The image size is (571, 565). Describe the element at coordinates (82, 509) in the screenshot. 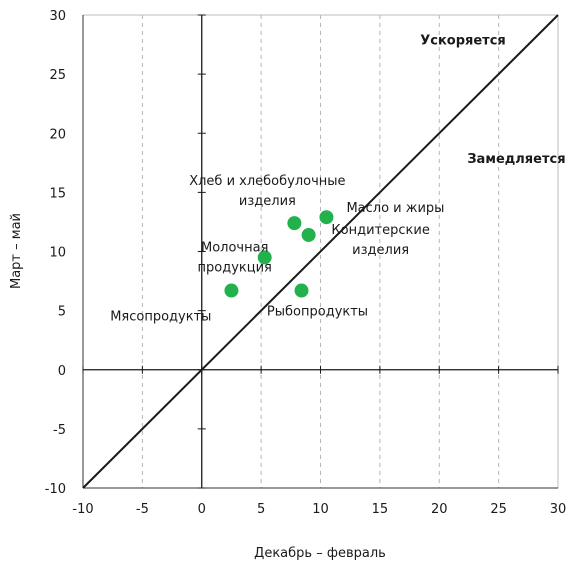

I see `x-tick-label: -10` at that location.